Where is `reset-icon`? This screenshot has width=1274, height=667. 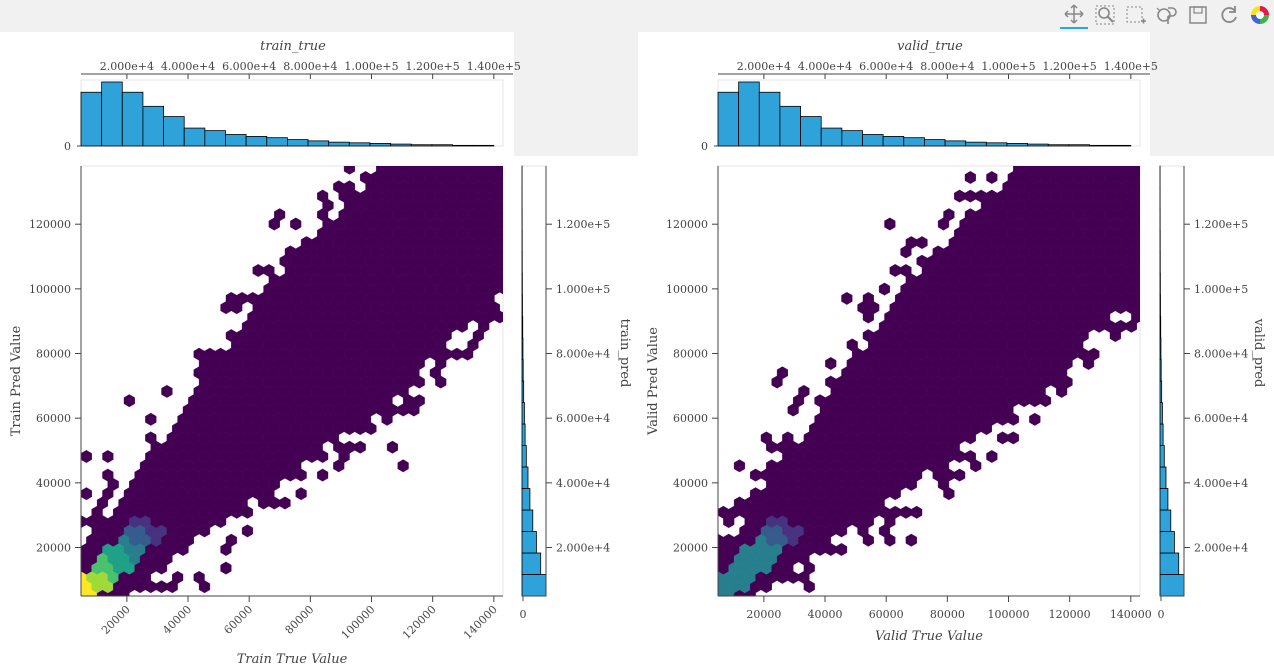
reset-icon is located at coordinates (1229, 14).